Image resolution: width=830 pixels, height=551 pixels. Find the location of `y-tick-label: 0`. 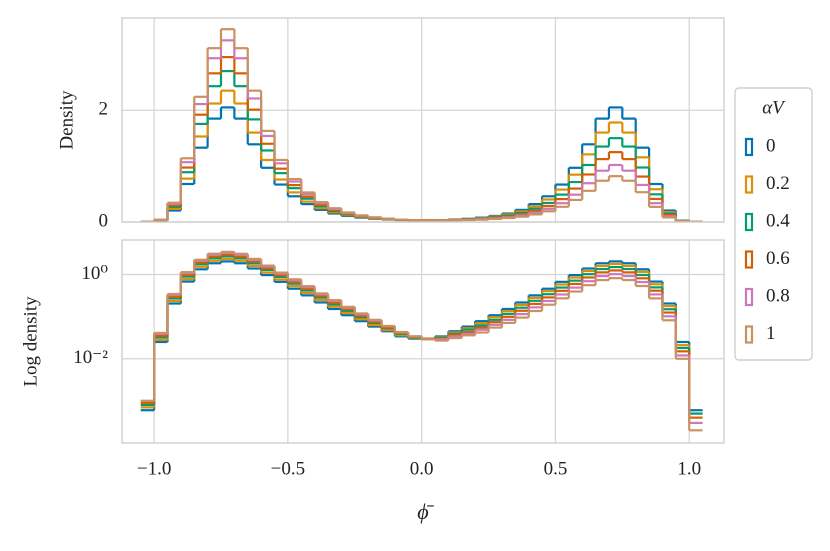

y-tick-label: 0 is located at coordinates (104, 220).